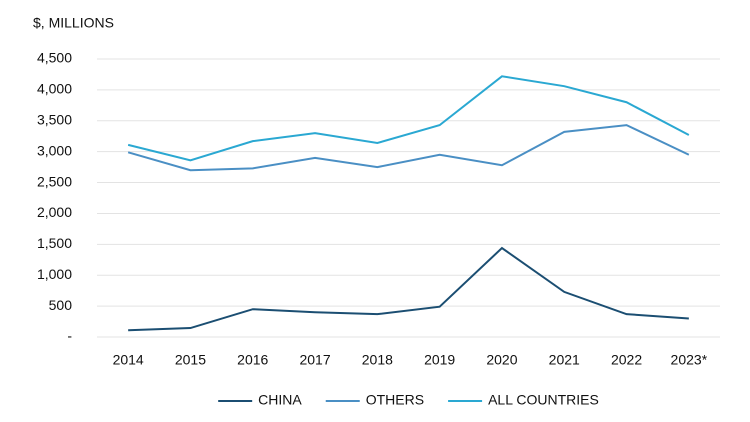 The height and width of the screenshot is (422, 750). Describe the element at coordinates (501, 360) in the screenshot. I see `x-tick-label: 2020` at that location.